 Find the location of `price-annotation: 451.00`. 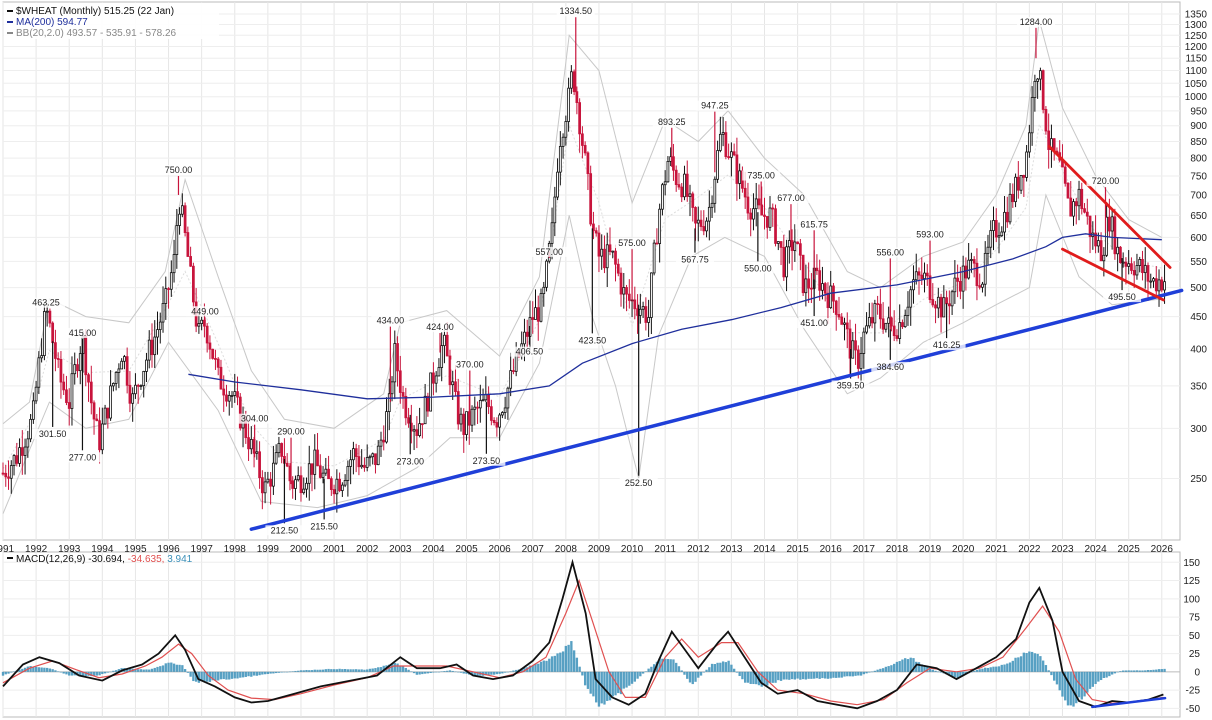

price-annotation: 451.00 is located at coordinates (814, 323).